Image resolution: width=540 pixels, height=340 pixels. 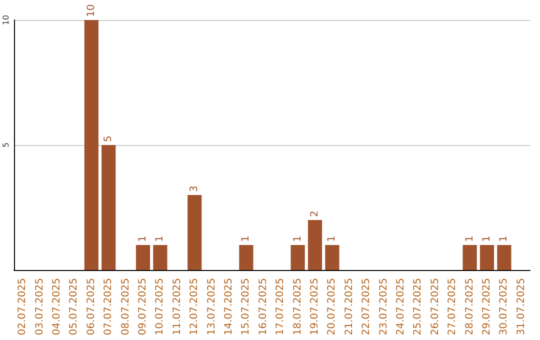 What do you see at coordinates (435, 307) in the screenshot?
I see `x-tick-label: 26.07.2025` at bounding box center [435, 307].